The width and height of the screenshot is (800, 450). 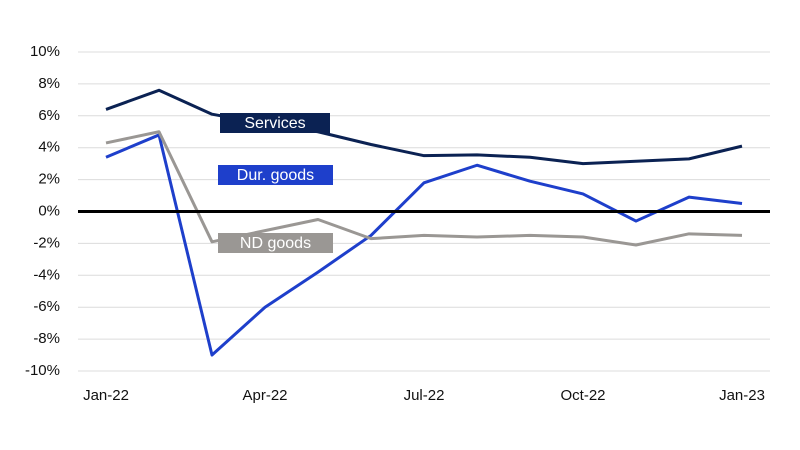 I want to click on legend-label: Services, so click(x=274, y=123).